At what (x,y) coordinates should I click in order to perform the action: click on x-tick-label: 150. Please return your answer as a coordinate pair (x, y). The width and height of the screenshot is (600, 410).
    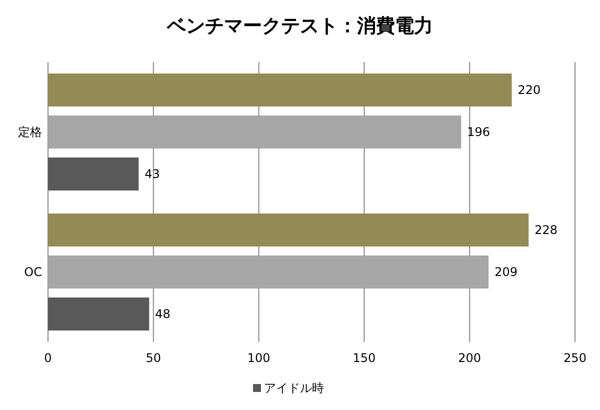
    Looking at the image, I should click on (364, 358).